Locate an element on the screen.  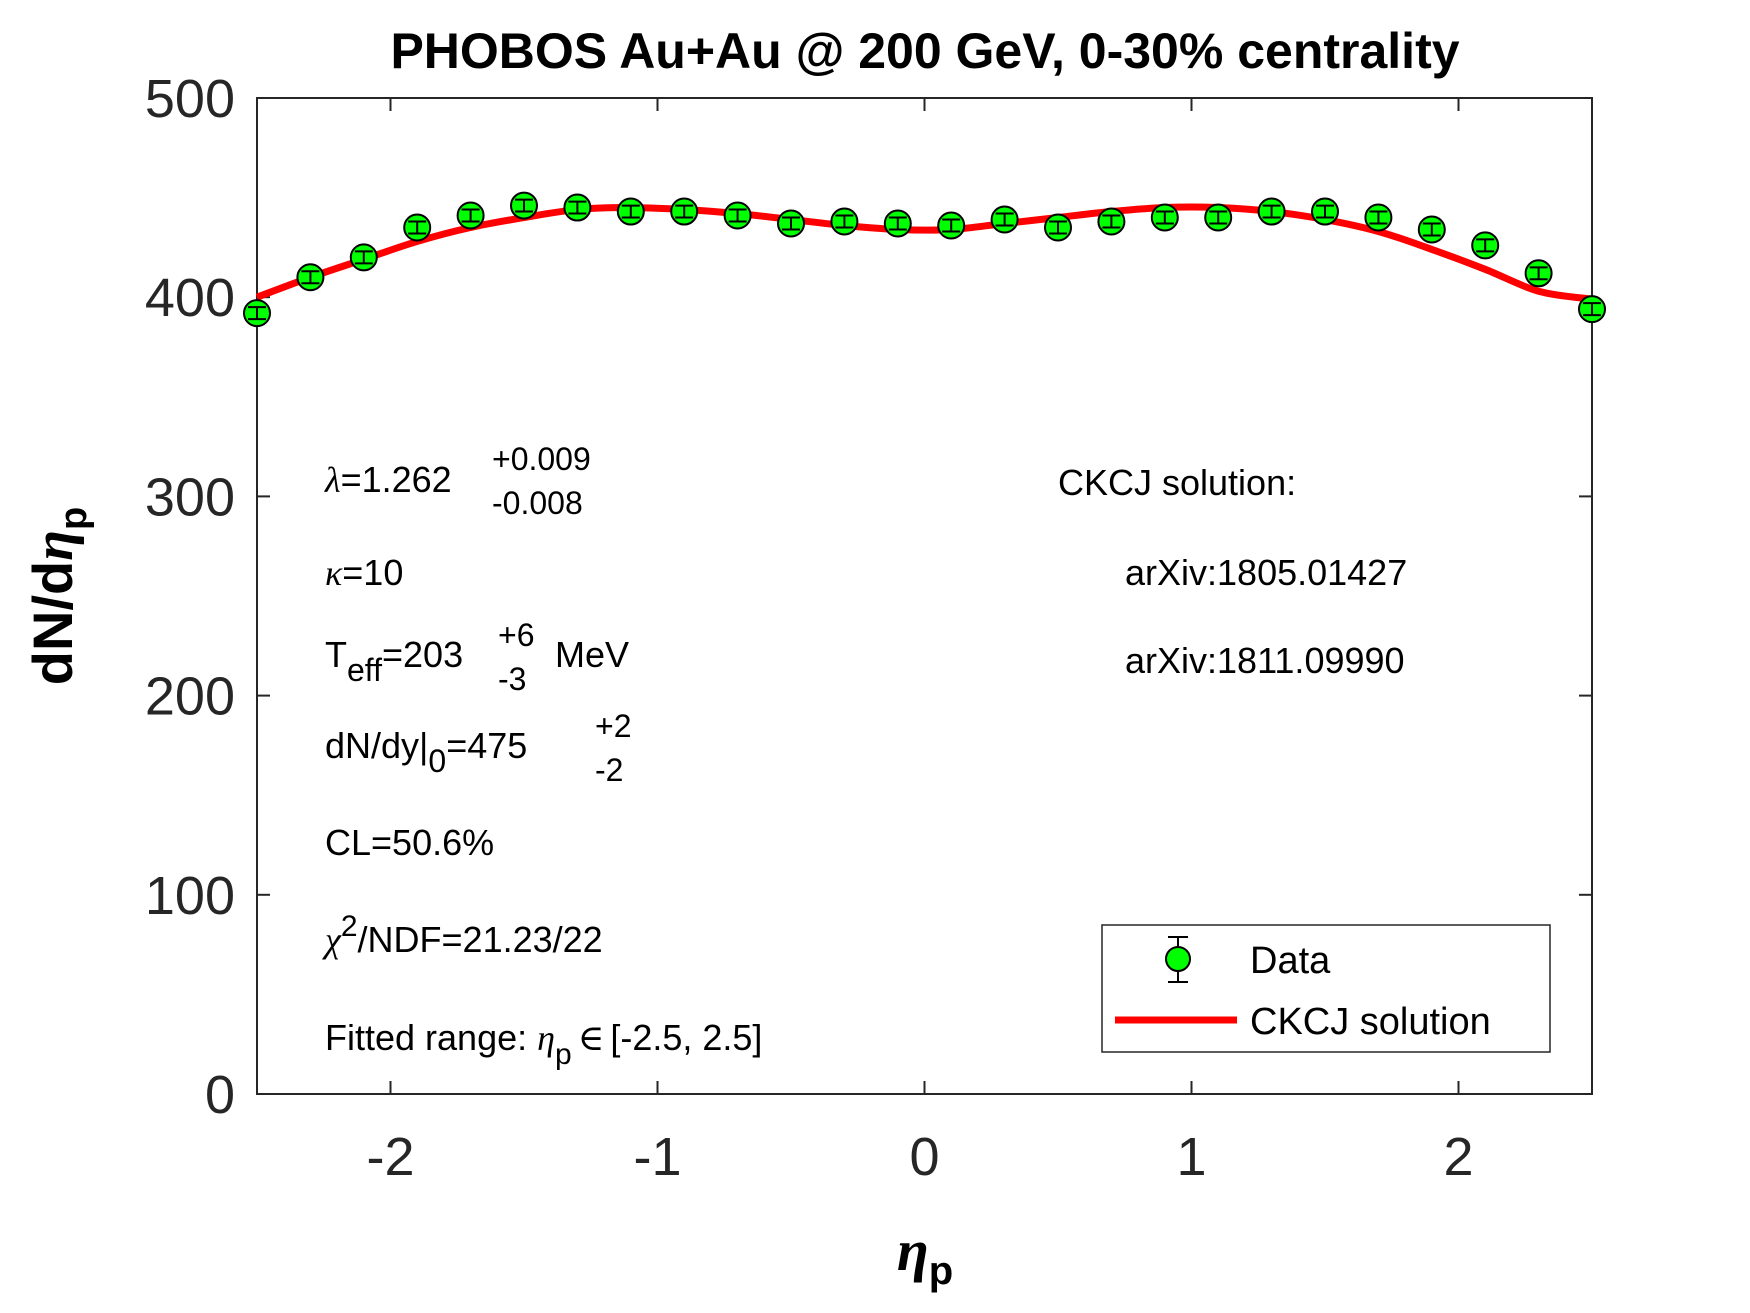
x-tick-label: 0 is located at coordinates (924, 1157).